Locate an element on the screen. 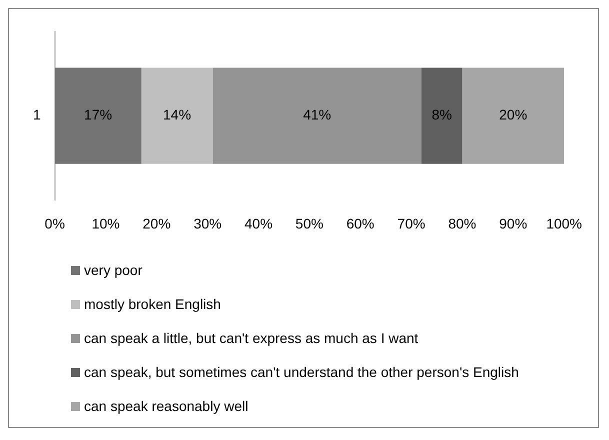 Image resolution: width=609 pixels, height=440 pixels. x-tick-label: 30% is located at coordinates (208, 223).